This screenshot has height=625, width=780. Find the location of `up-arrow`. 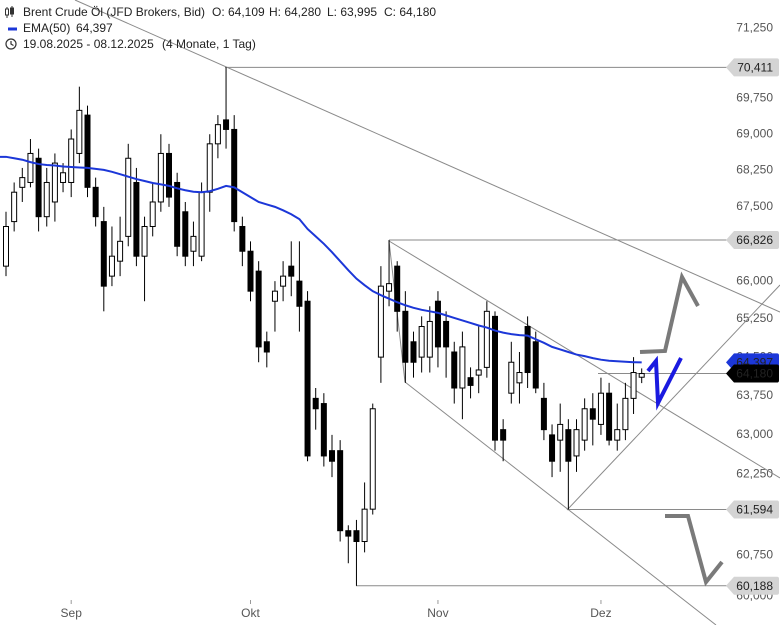

up-arrow is located at coordinates (669, 312).